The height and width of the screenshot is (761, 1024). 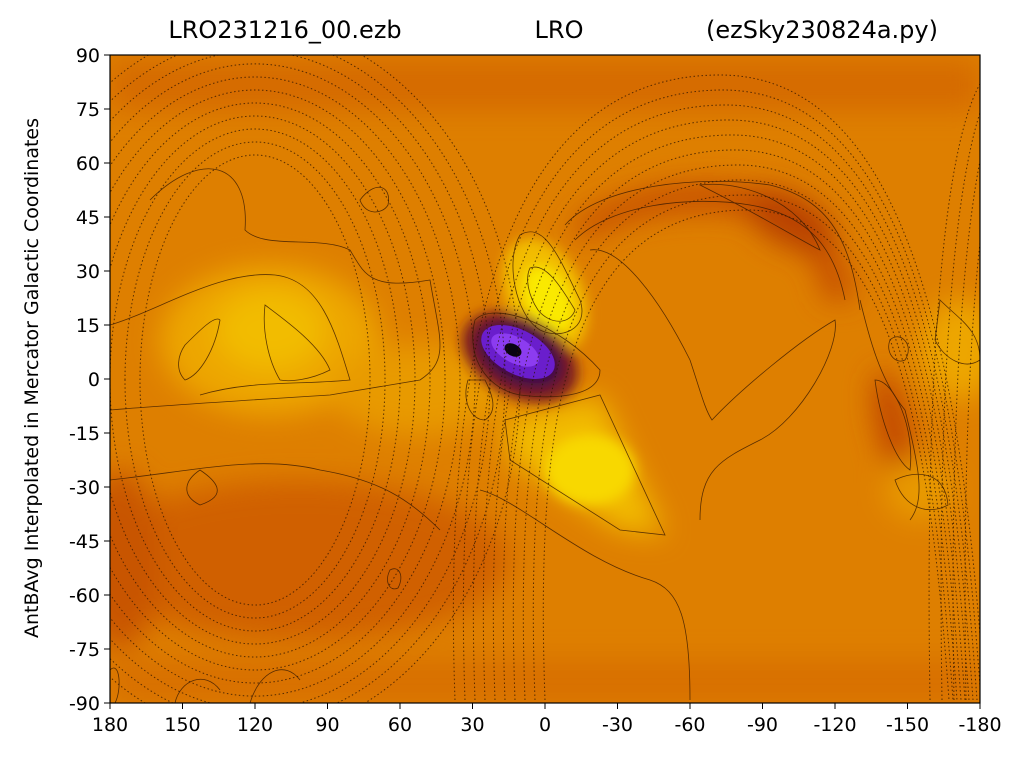 I want to click on x-tick-label: 120, so click(x=255, y=725).